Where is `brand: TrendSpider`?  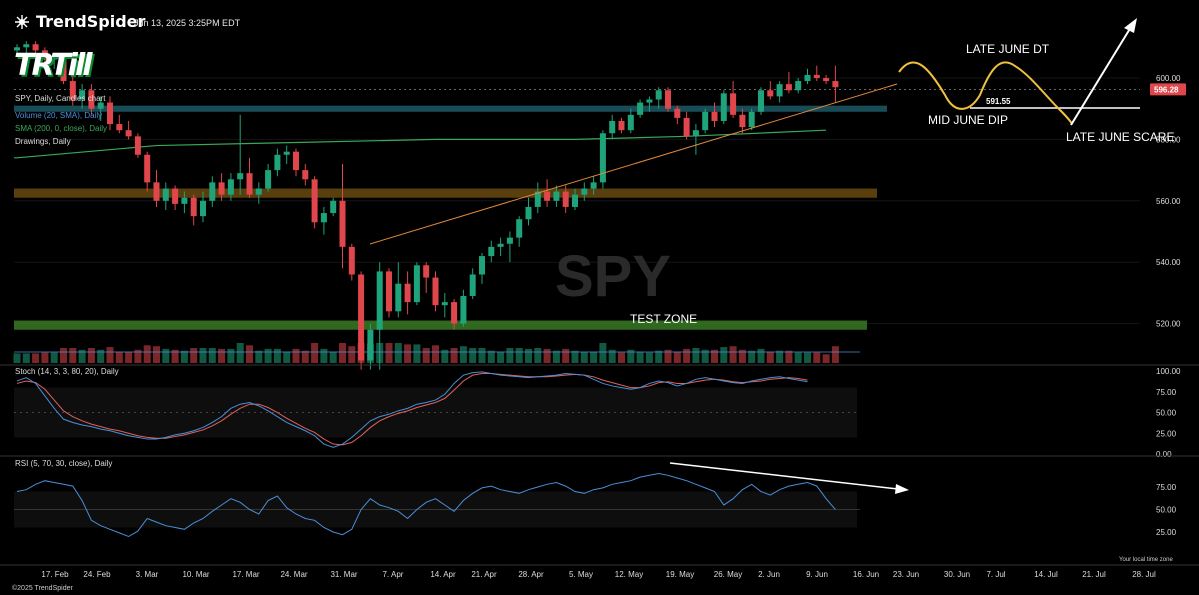 brand: TrendSpider is located at coordinates (79, 21).